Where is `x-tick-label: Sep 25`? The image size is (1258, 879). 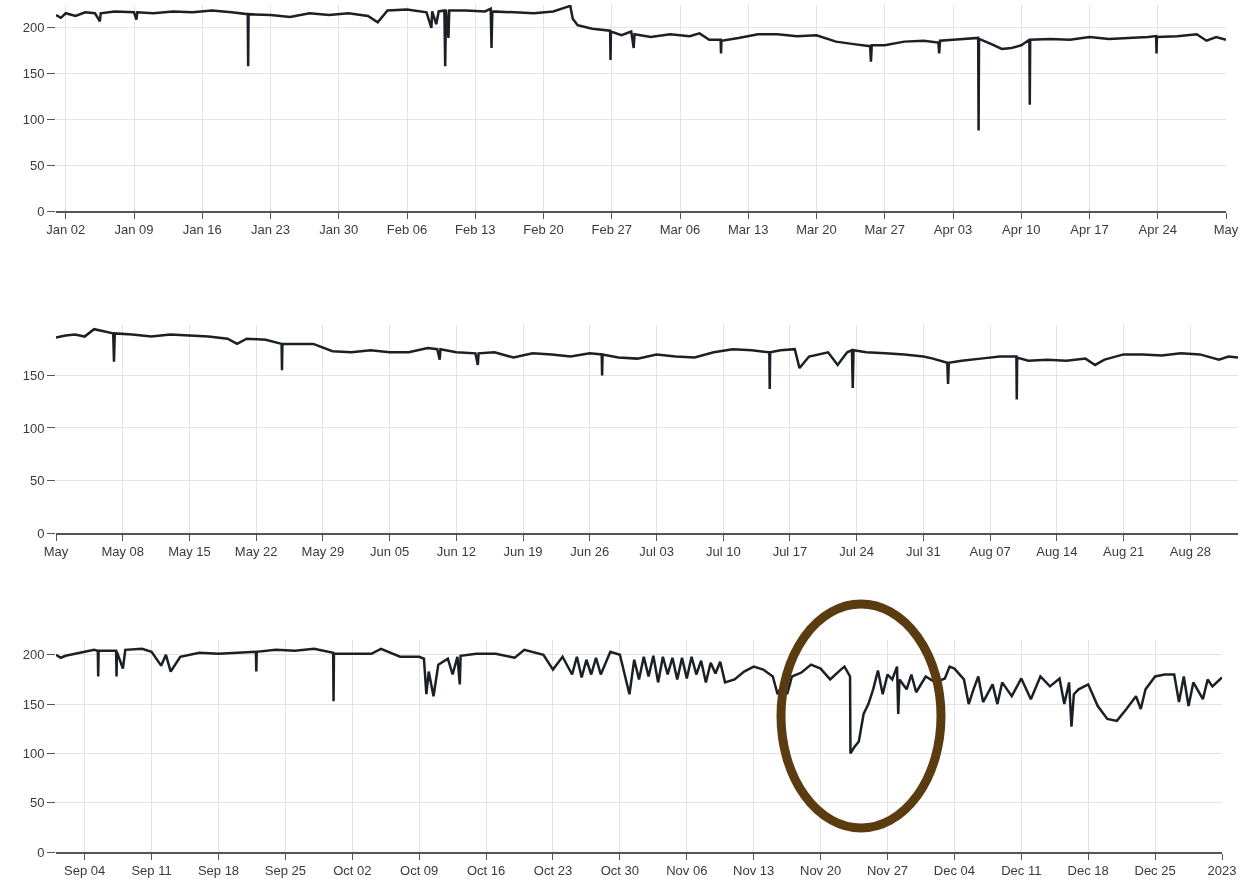 x-tick-label: Sep 25 is located at coordinates (285, 871).